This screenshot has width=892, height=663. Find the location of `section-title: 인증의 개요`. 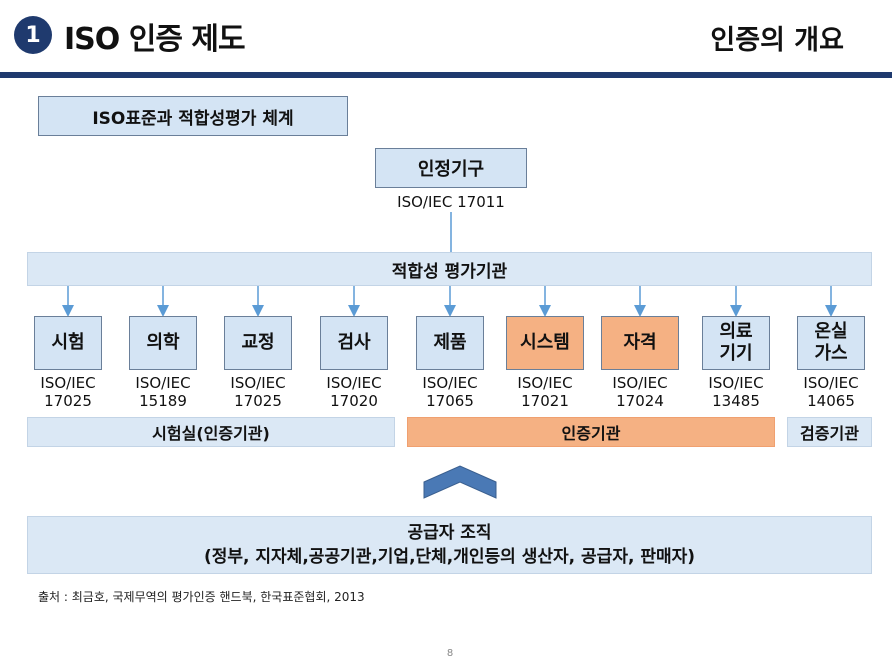

section-title: 인증의 개요 is located at coordinates (777, 40).